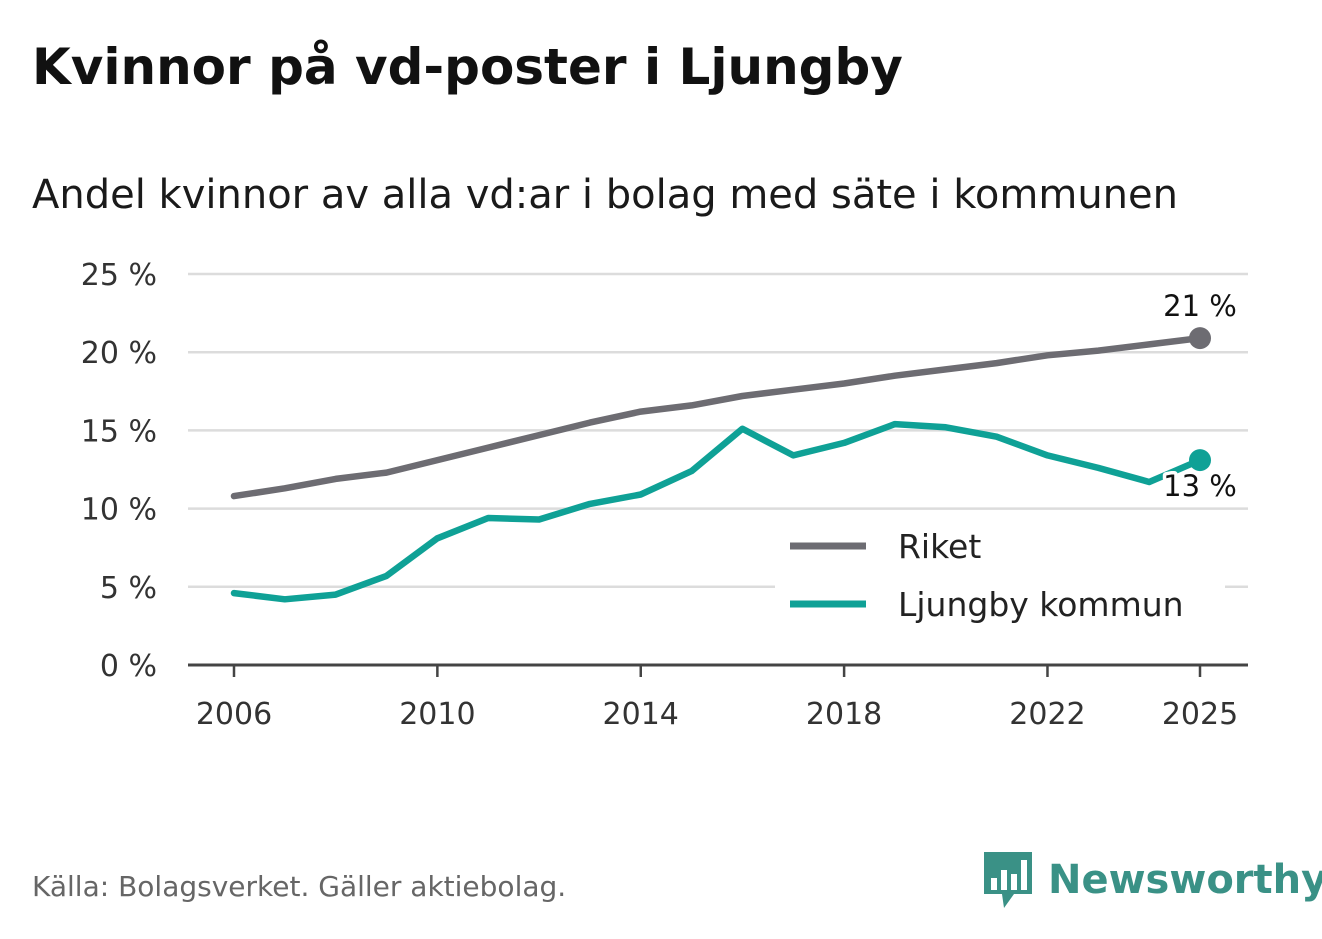  I want to click on legend-label: Ljungby kommun, so click(1041, 604).